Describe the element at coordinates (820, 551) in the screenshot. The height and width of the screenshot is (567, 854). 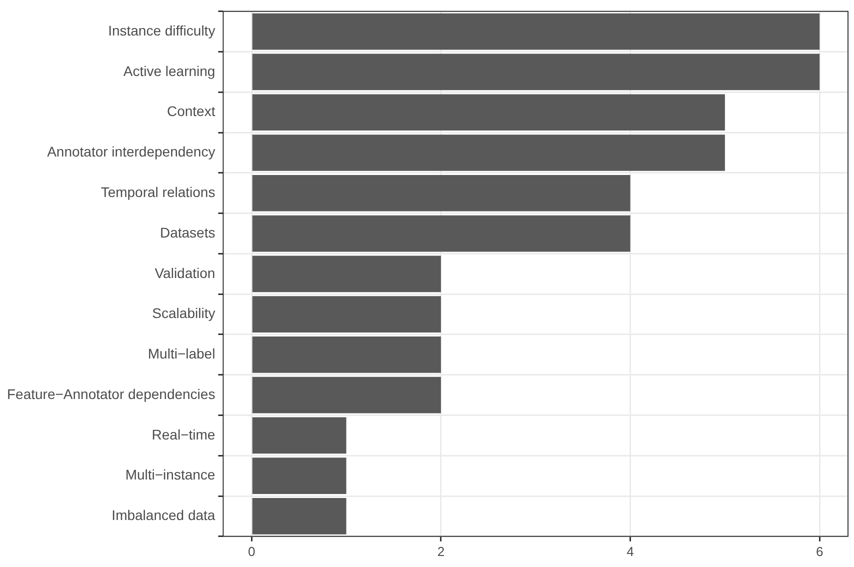
I see `x-tick-label: 6` at that location.